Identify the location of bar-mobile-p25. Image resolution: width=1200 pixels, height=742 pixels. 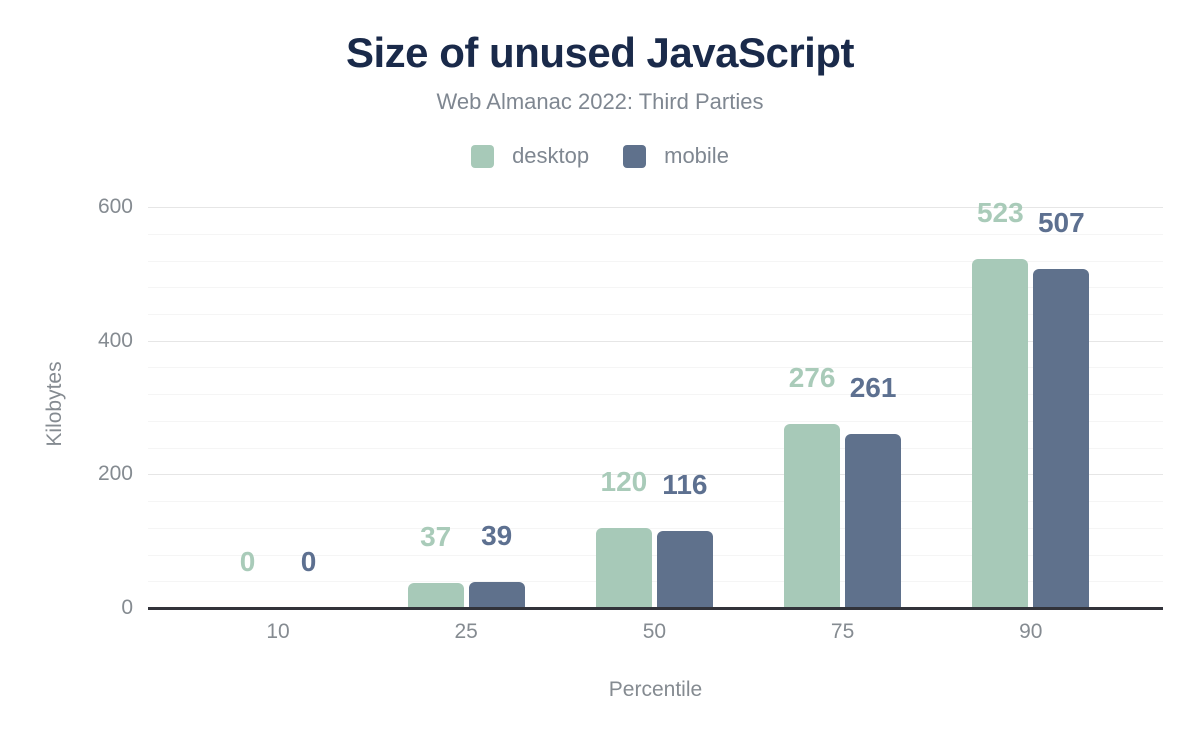
(496, 594).